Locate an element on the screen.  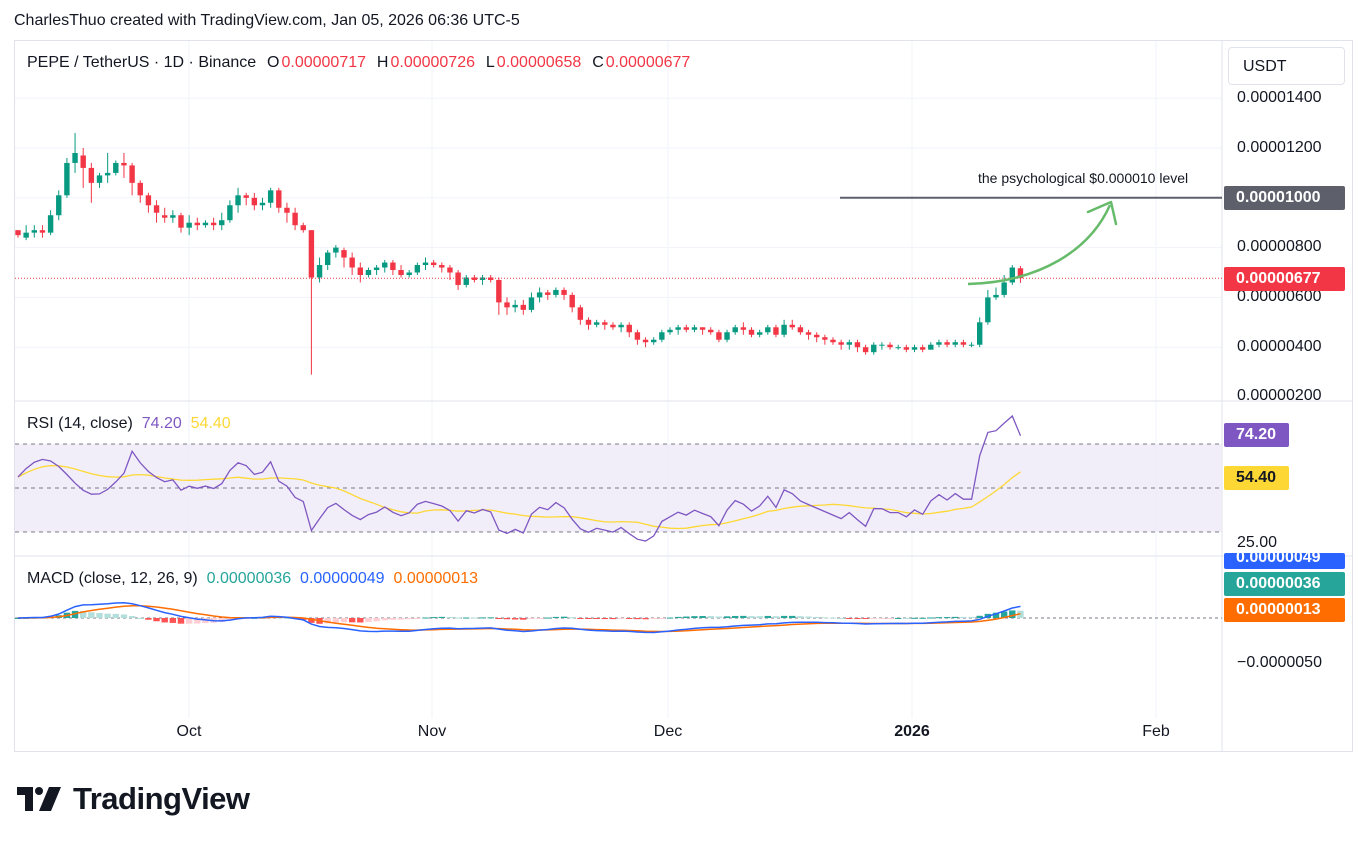
tradingview-logo: TradingView is located at coordinates (133, 799).